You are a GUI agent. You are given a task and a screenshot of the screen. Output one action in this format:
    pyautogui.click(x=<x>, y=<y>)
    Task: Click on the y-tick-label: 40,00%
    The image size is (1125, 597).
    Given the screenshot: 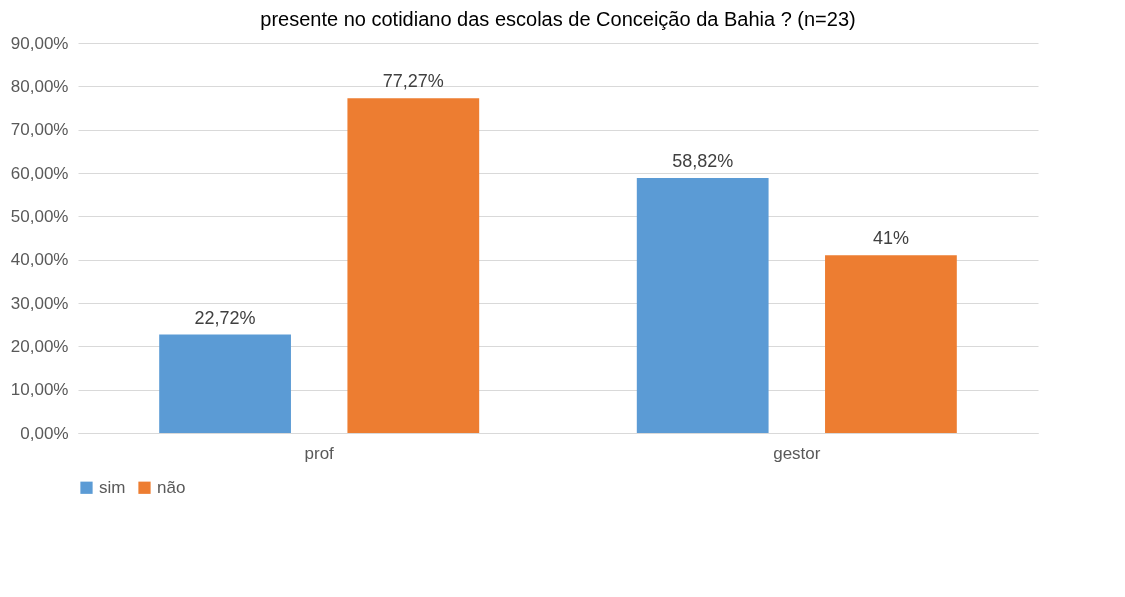 What is the action you would take?
    pyautogui.click(x=39, y=260)
    